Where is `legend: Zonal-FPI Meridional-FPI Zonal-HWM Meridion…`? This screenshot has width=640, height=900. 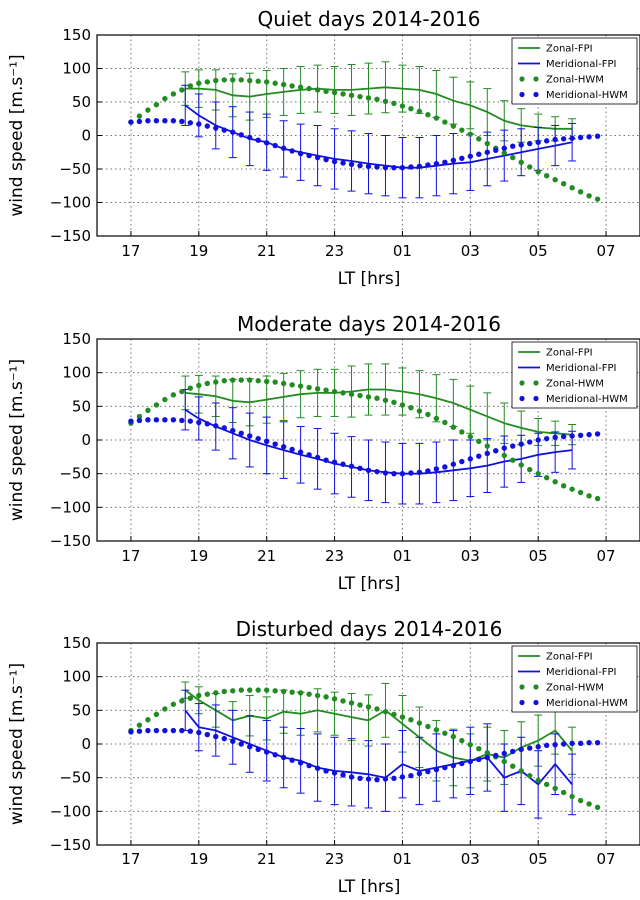 legend: Zonal-FPI Meridional-FPI Zonal-HWM Meridion… is located at coordinates (574, 71).